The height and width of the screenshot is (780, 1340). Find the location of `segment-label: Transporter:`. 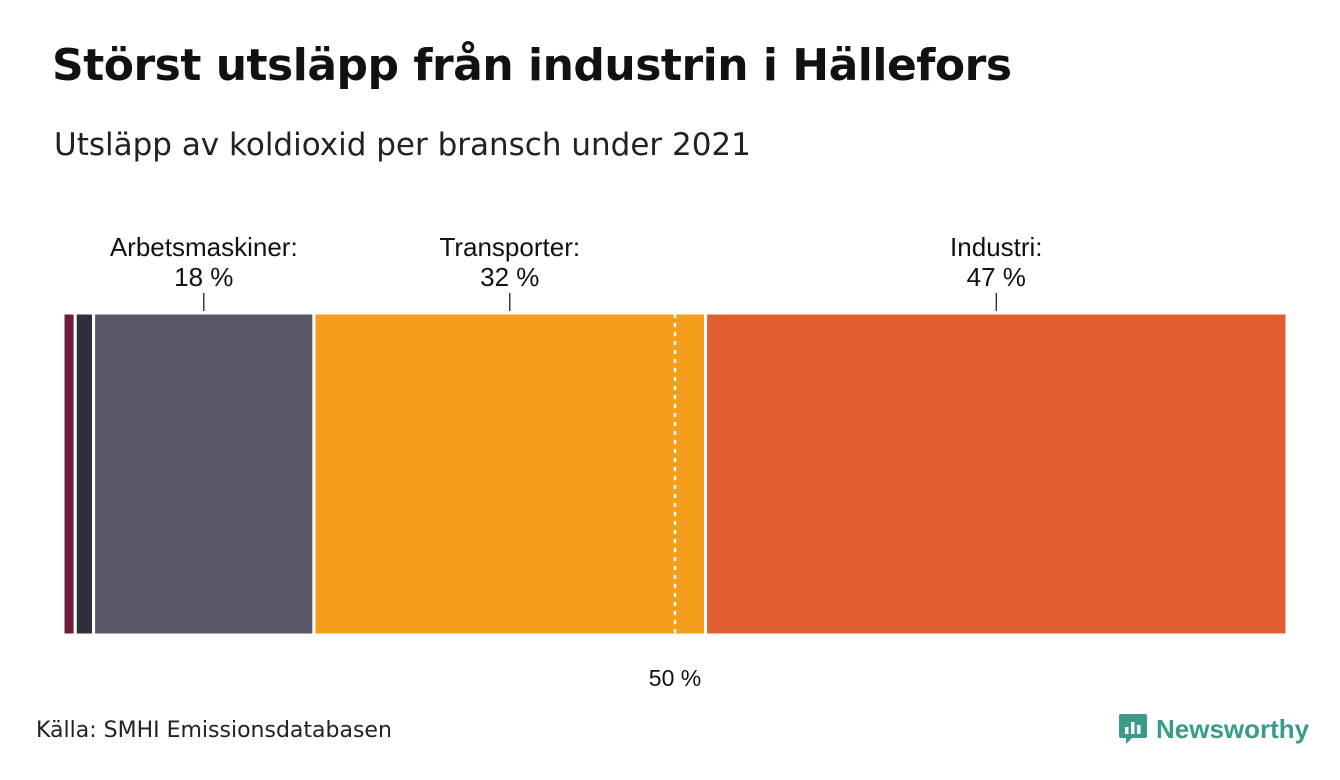

segment-label: Transporter: is located at coordinates (509, 247).